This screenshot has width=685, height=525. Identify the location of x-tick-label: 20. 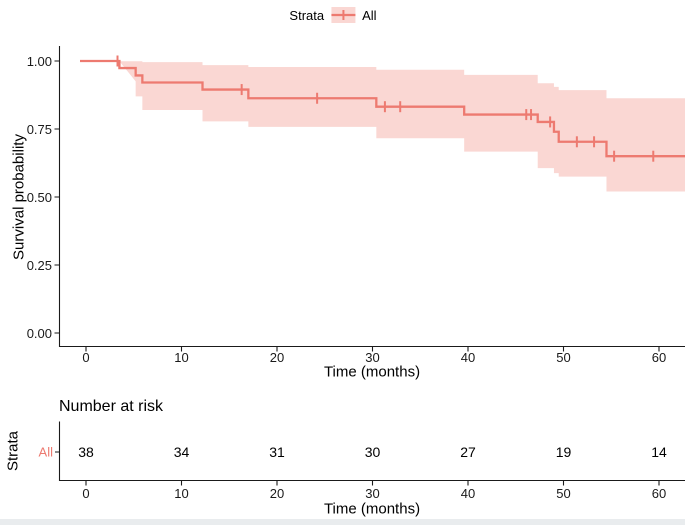
(277, 357).